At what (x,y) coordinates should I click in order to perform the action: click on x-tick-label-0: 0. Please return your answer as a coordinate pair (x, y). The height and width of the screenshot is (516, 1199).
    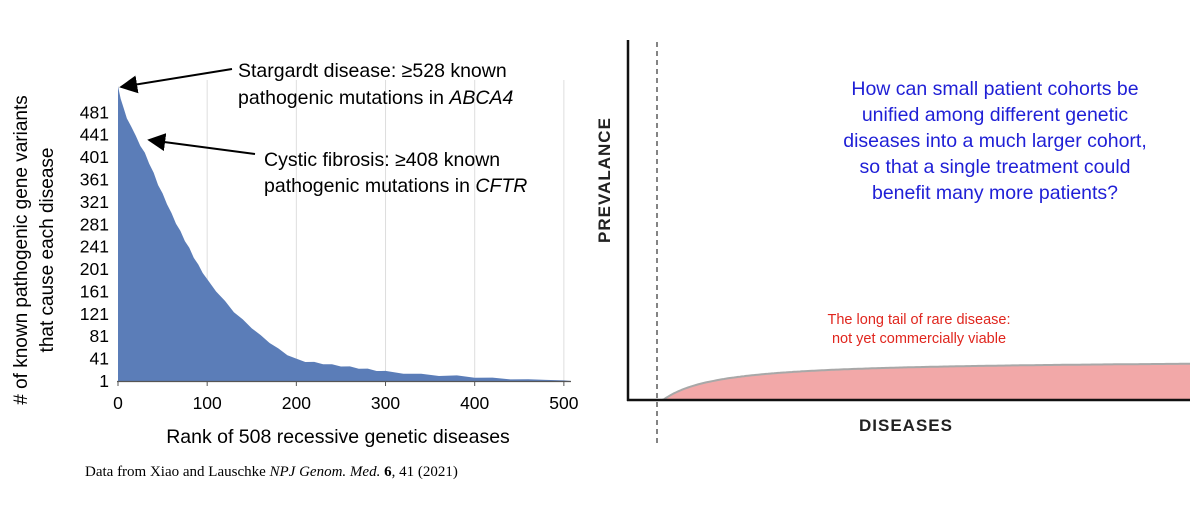
    Looking at the image, I should click on (118, 403).